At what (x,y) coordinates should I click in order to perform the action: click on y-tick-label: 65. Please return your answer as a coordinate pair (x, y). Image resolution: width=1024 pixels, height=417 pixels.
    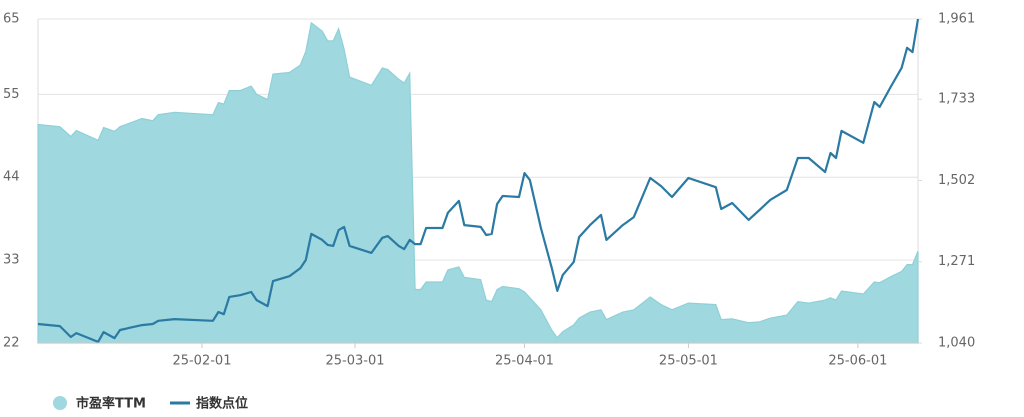
    Looking at the image, I should click on (11, 19).